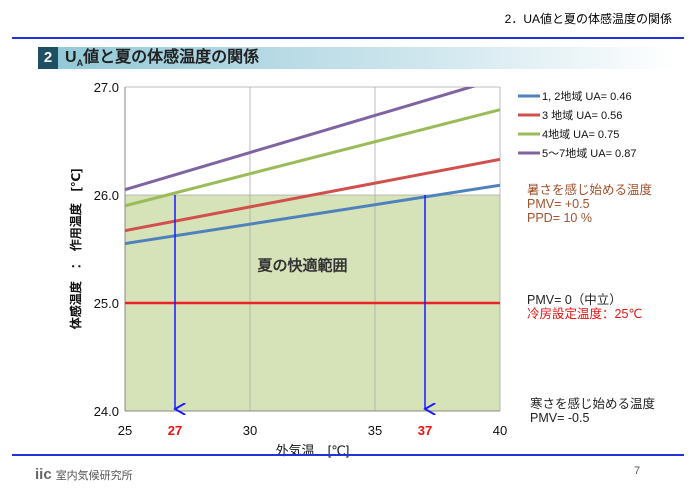 Image resolution: width=689 pixels, height=493 pixels. I want to click on cold-title: 寒さを感じ始める温度, so click(593, 404).